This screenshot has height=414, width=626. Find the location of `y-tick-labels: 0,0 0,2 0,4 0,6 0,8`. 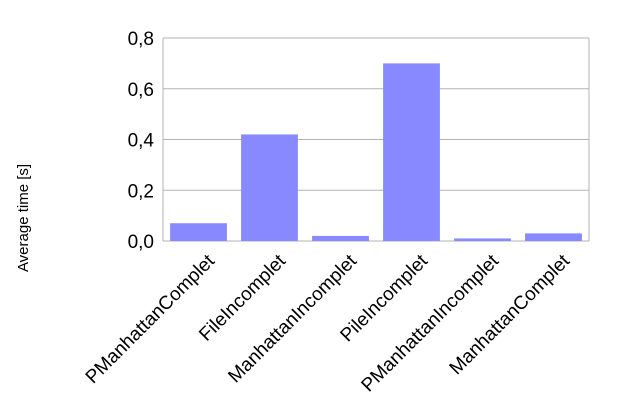

y-tick-labels: 0,0 0,2 0,4 0,6 0,8 is located at coordinates (141, 141).